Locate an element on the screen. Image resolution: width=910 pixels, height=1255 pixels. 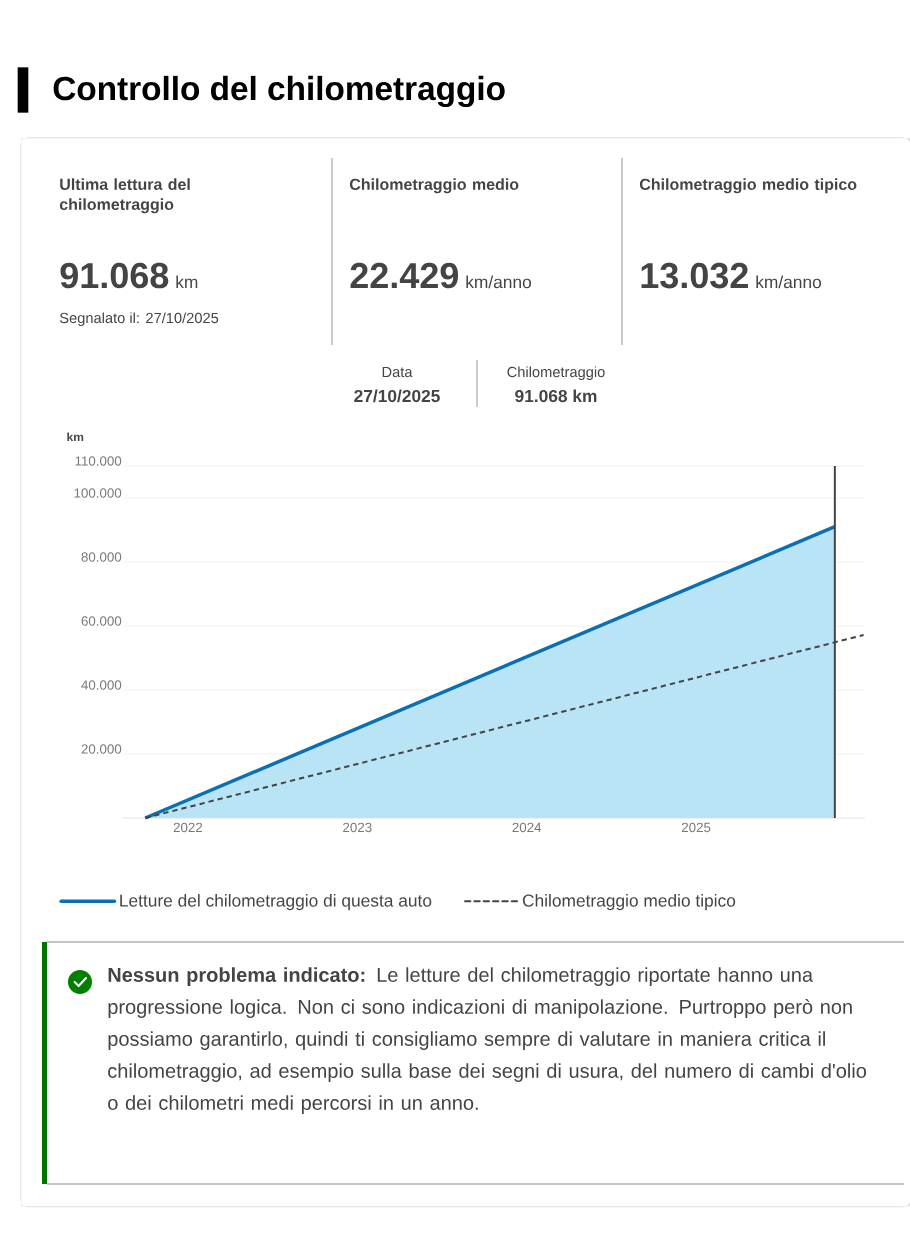
text: 91.068 is located at coordinates (114, 275).